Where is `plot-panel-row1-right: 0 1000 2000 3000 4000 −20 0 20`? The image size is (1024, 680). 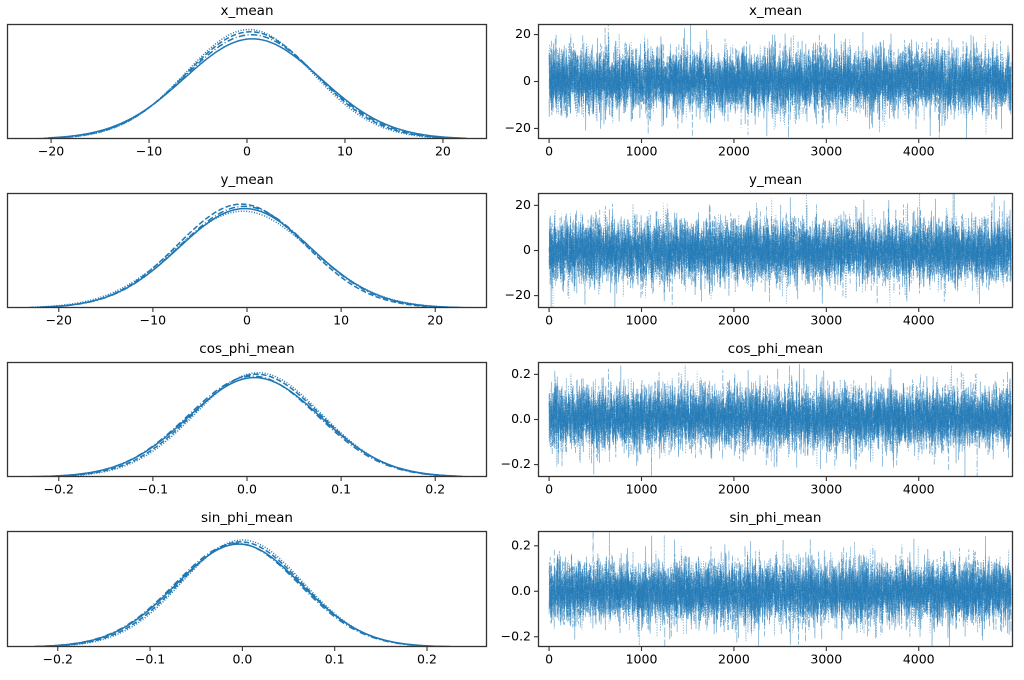
plot-panel-row1-right: 0 1000 2000 3000 4000 −20 0 20 is located at coordinates (753, 92).